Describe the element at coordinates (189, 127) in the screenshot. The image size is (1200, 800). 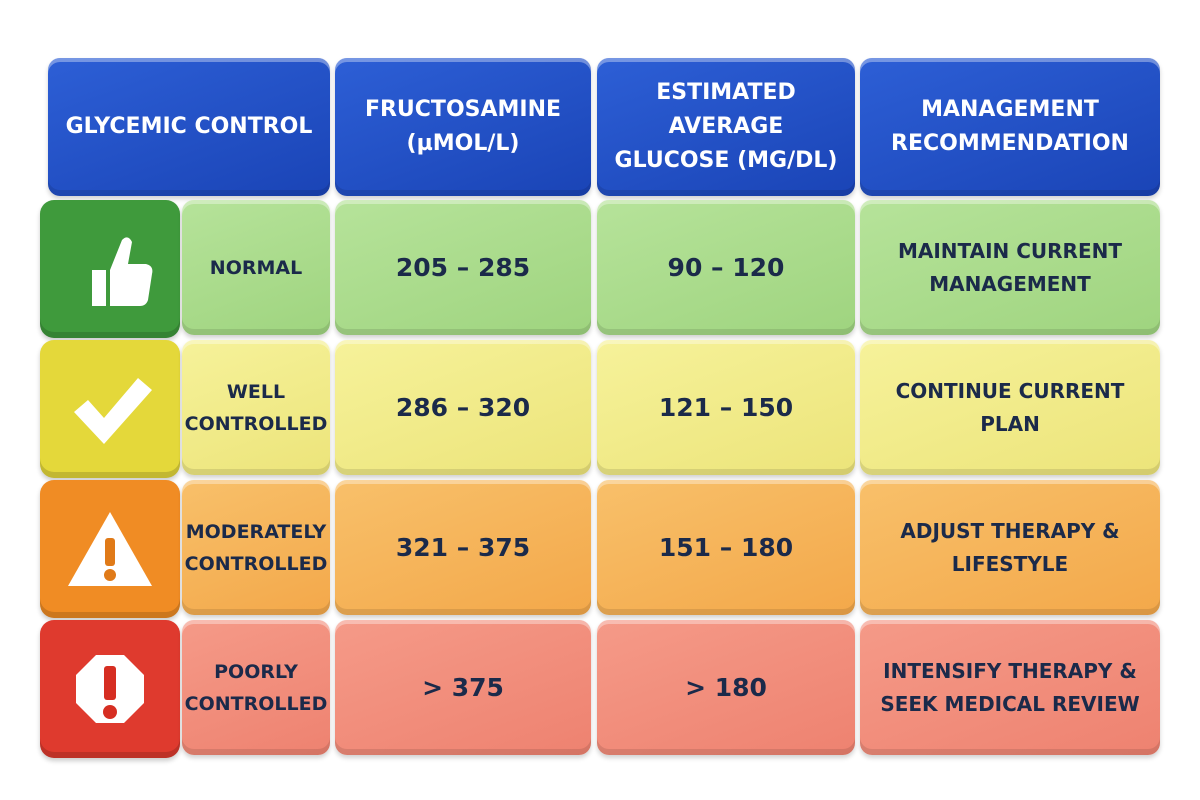
I see `header-cell: GLYCEMIC CONTROL` at that location.